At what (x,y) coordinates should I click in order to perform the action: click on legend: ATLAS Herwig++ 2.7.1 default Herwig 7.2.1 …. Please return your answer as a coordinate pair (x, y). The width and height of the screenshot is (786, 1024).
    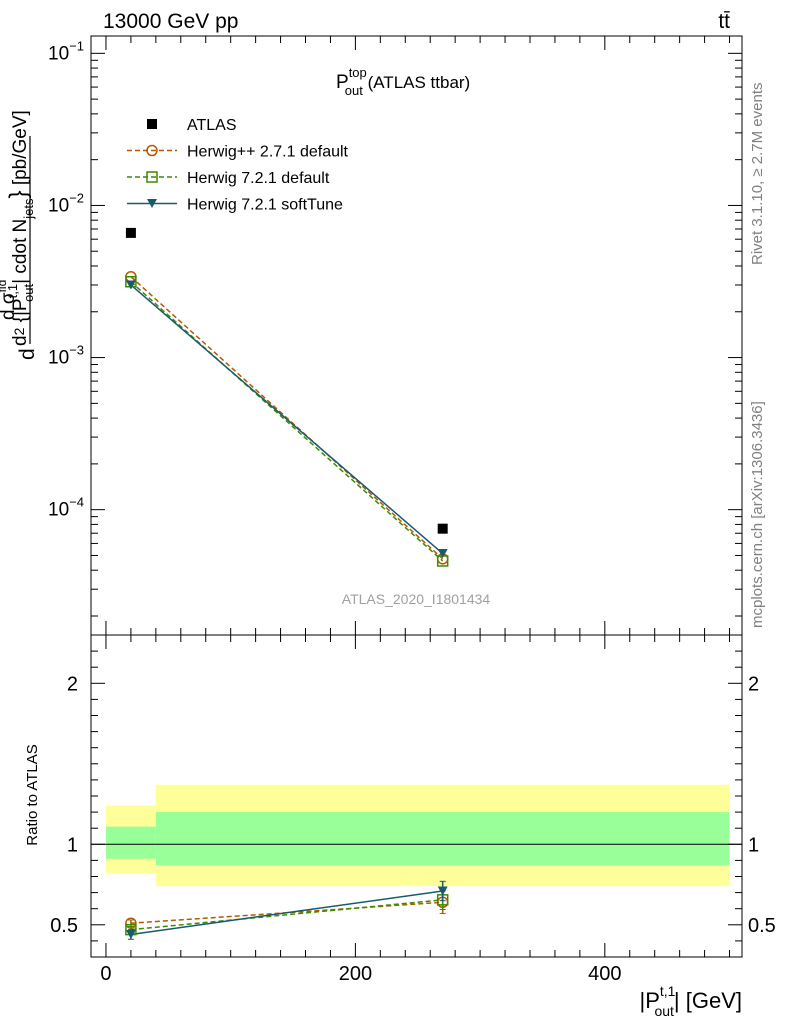
    Looking at the image, I should click on (238, 165).